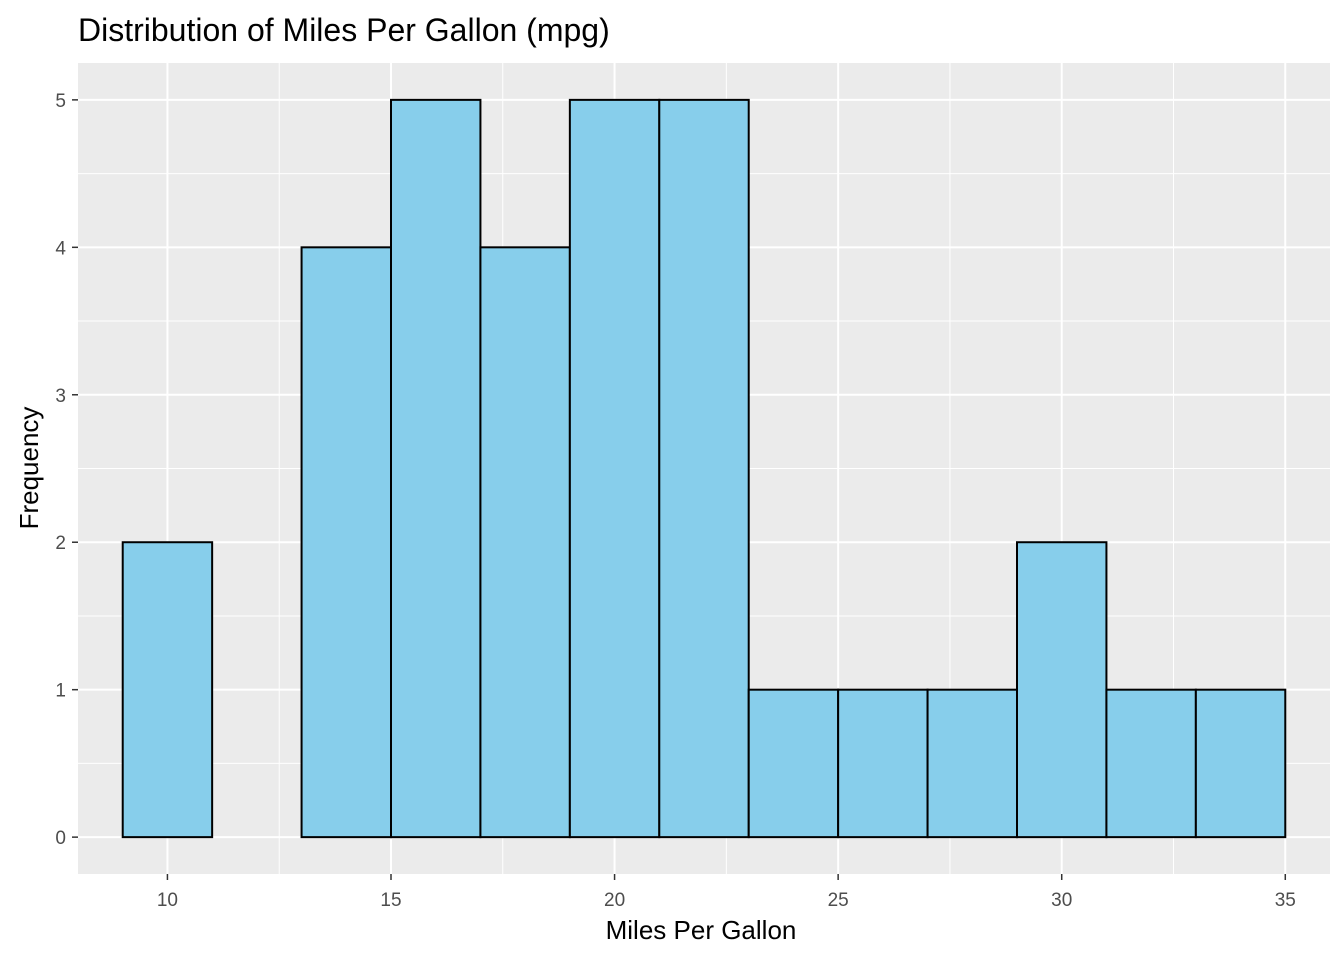 This screenshot has height=960, width=1344. I want to click on x-tick-label: 30, so click(1061, 900).